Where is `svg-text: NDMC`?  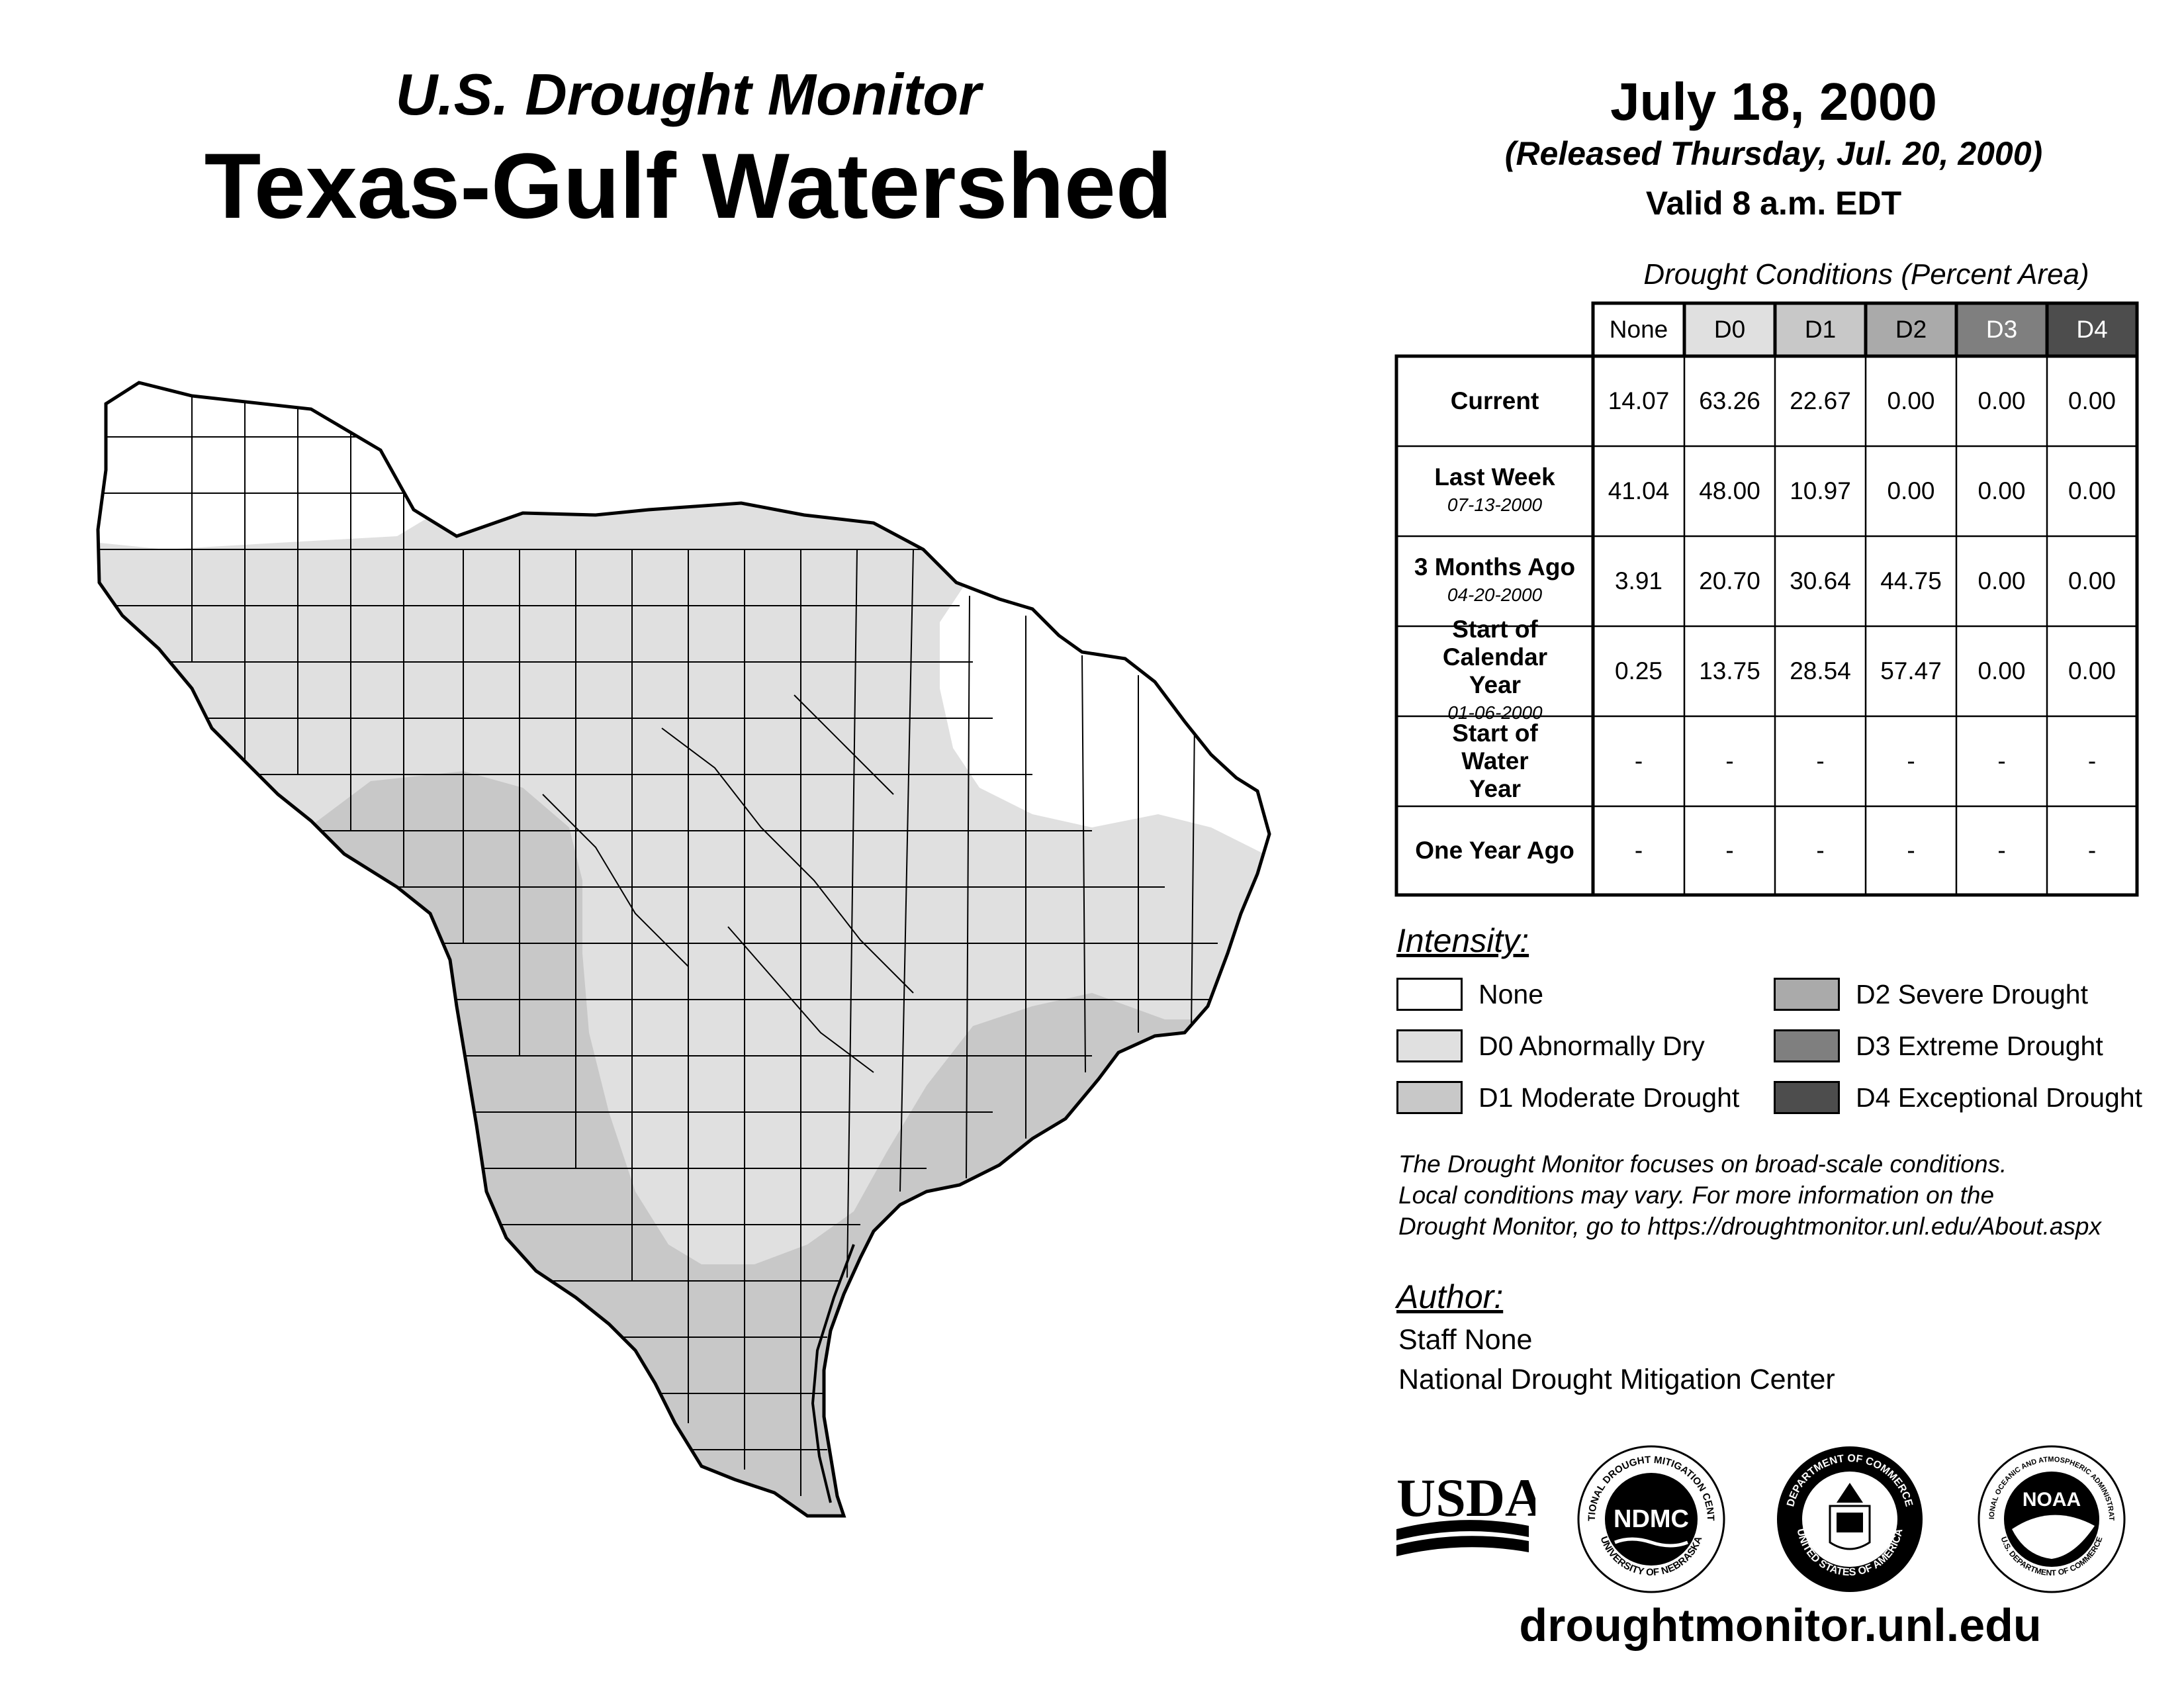
svg-text: NDMC is located at coordinates (1652, 1519).